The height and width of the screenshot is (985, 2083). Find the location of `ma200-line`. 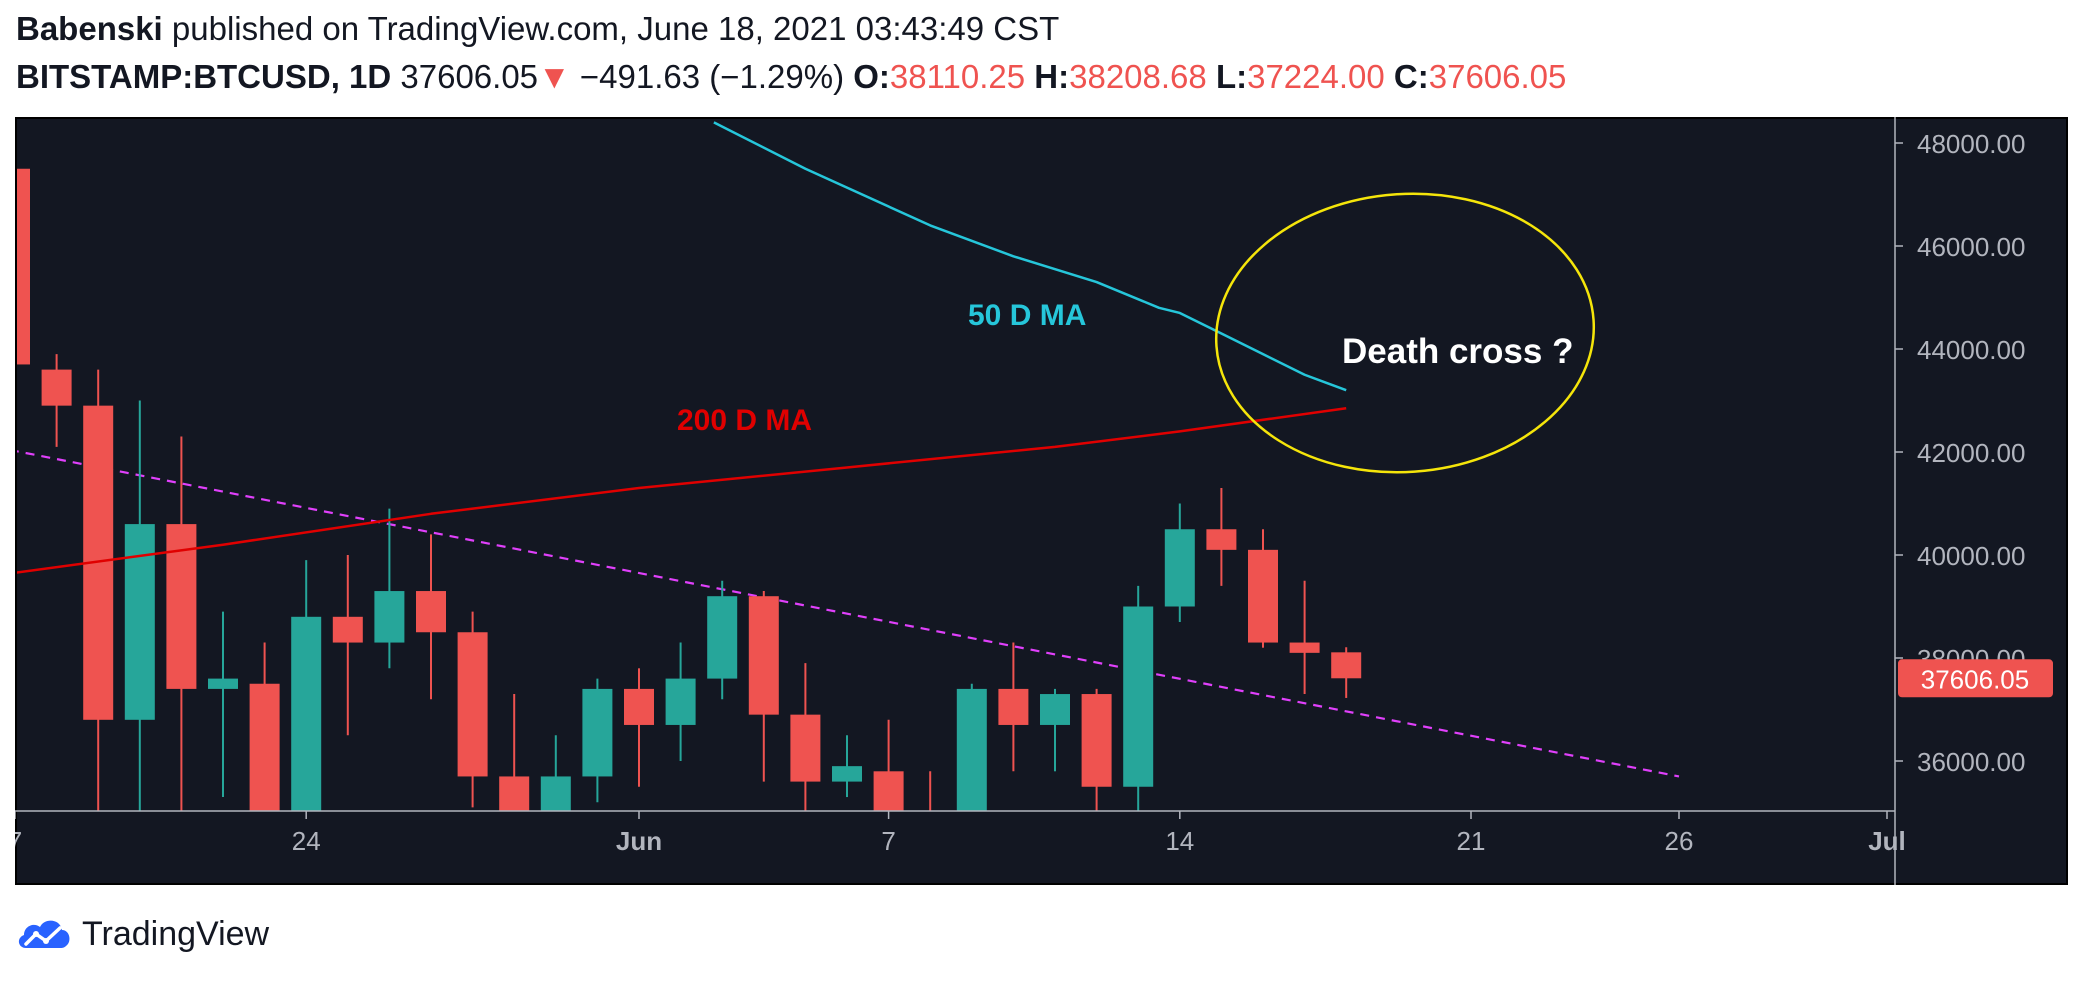

ma200-line is located at coordinates (682, 490).